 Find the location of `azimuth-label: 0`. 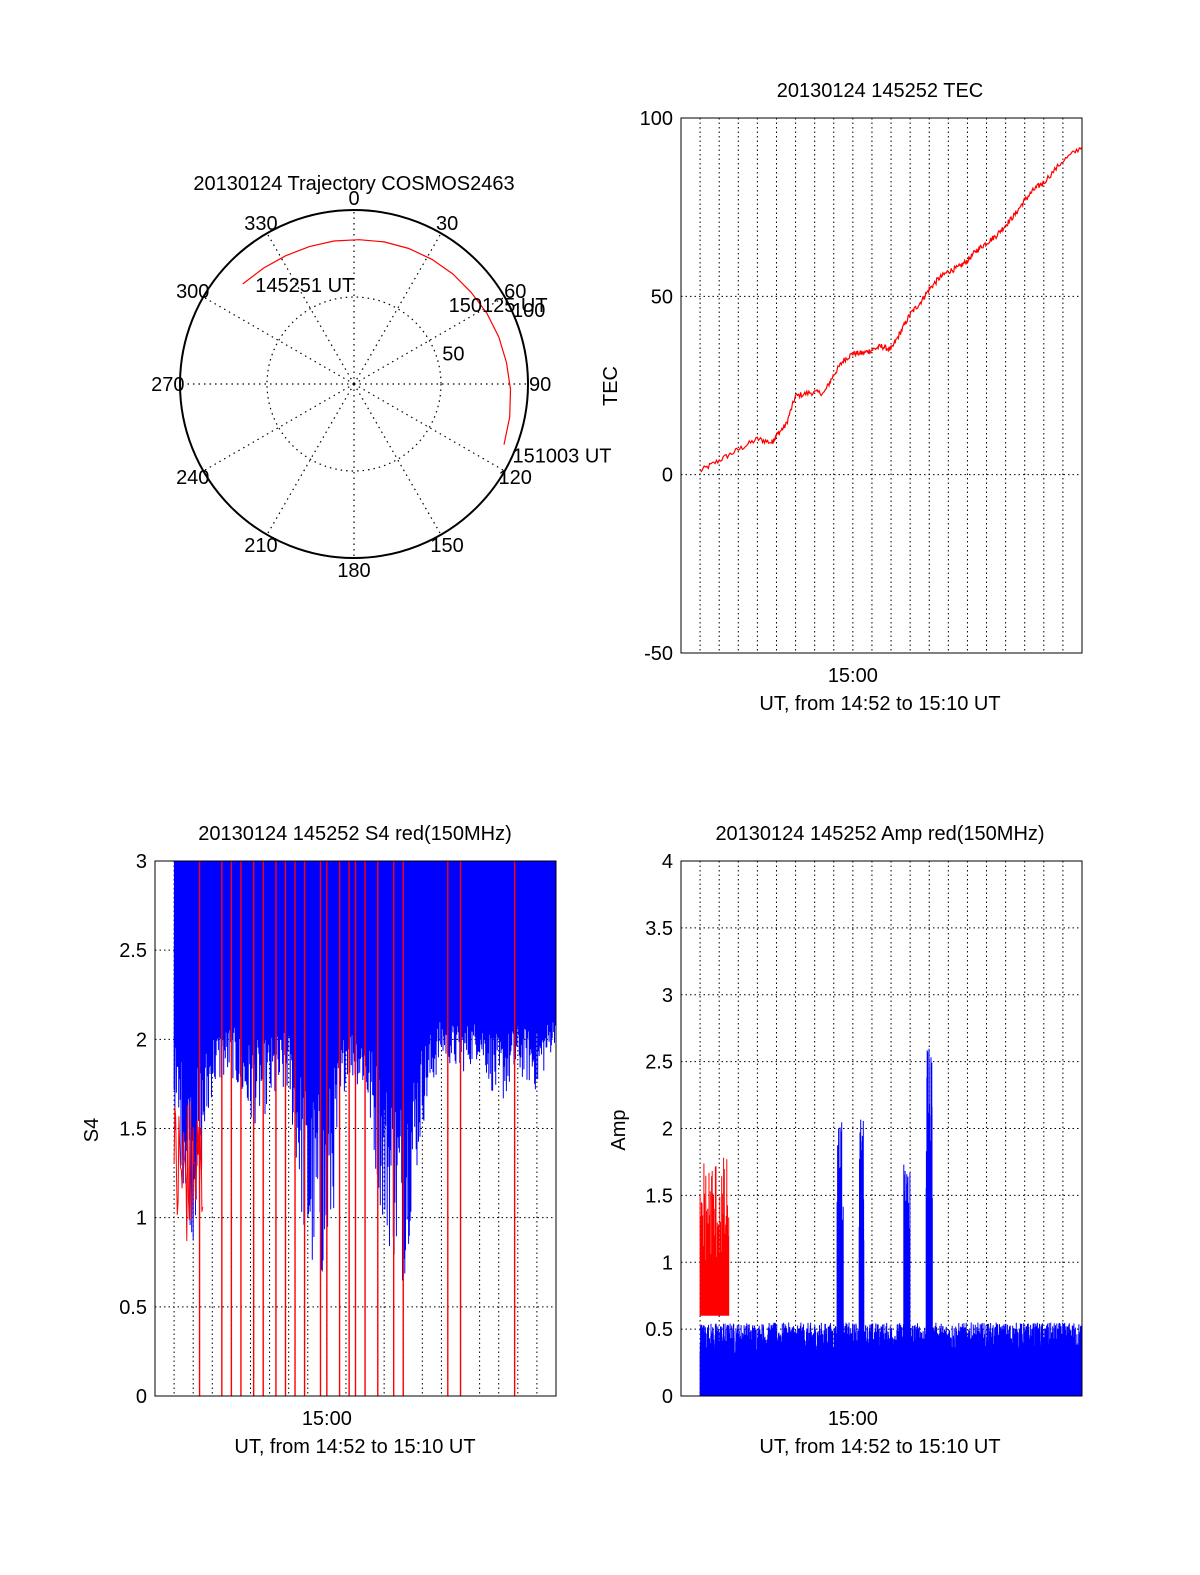

azimuth-label: 0 is located at coordinates (353, 199).